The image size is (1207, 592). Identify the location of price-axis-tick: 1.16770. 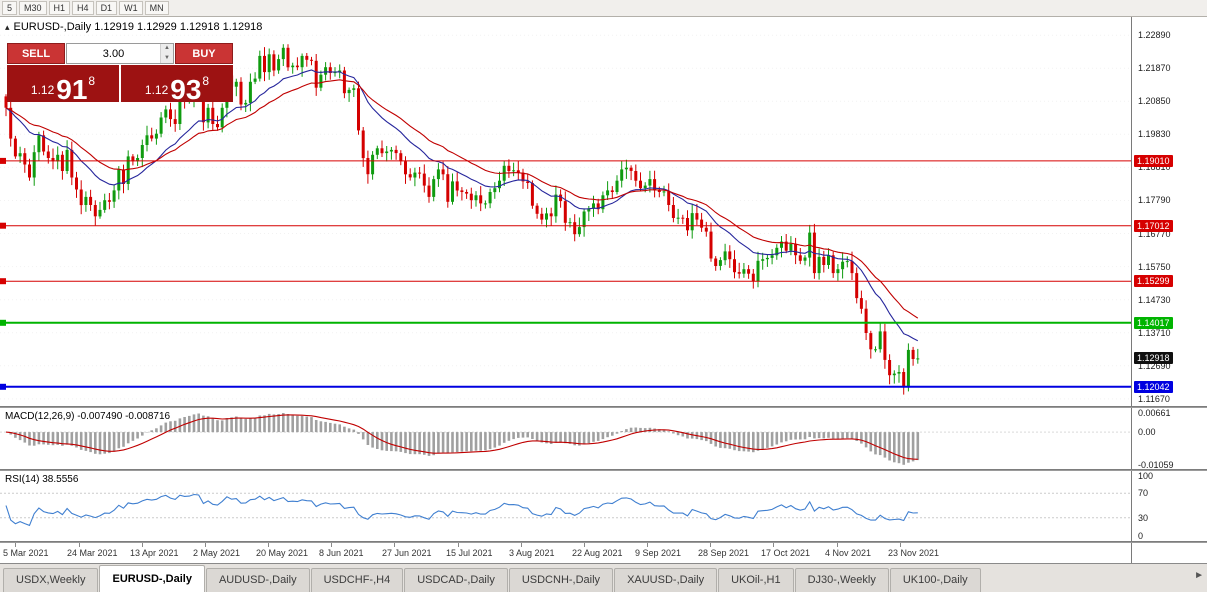
(1154, 233).